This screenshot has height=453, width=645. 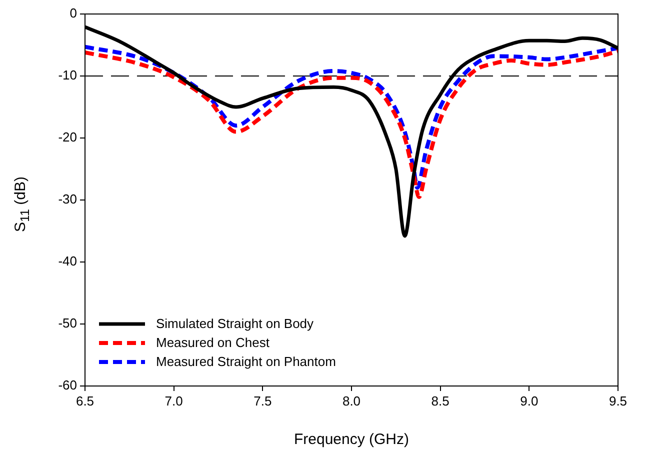 What do you see at coordinates (213, 342) in the screenshot?
I see `legend-label: Measured on Chest` at bounding box center [213, 342].